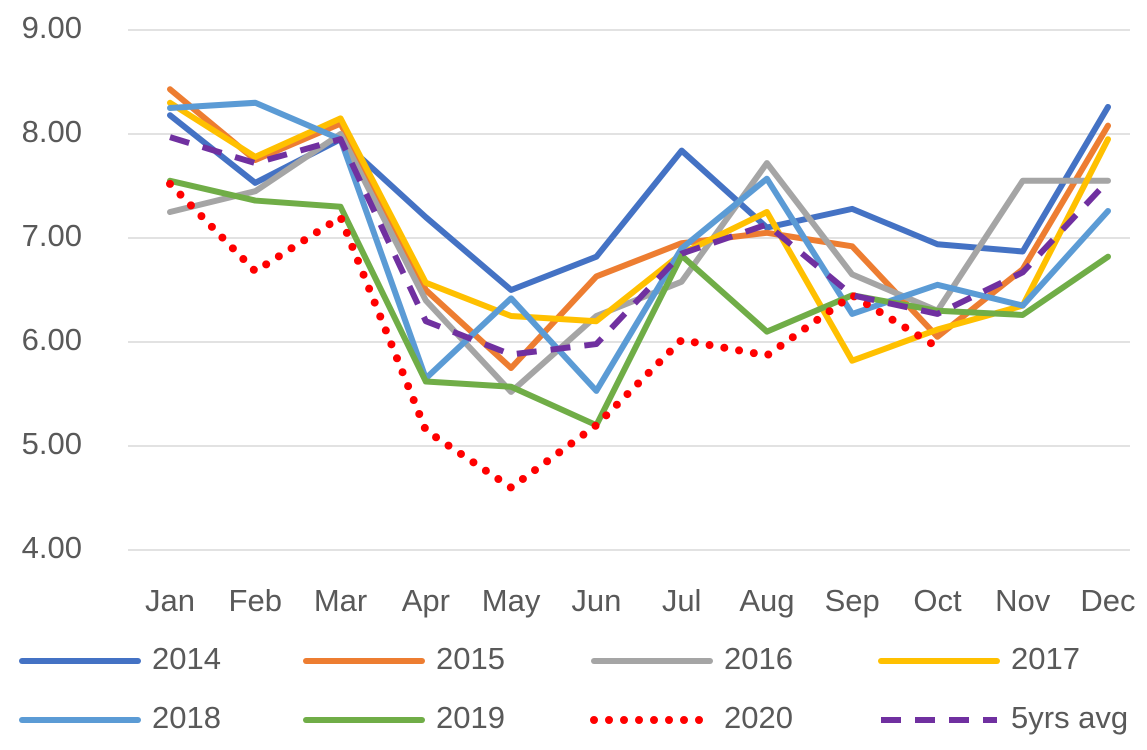 The width and height of the screenshot is (1147, 750). Describe the element at coordinates (186, 658) in the screenshot. I see `legend-label: 2014` at that location.